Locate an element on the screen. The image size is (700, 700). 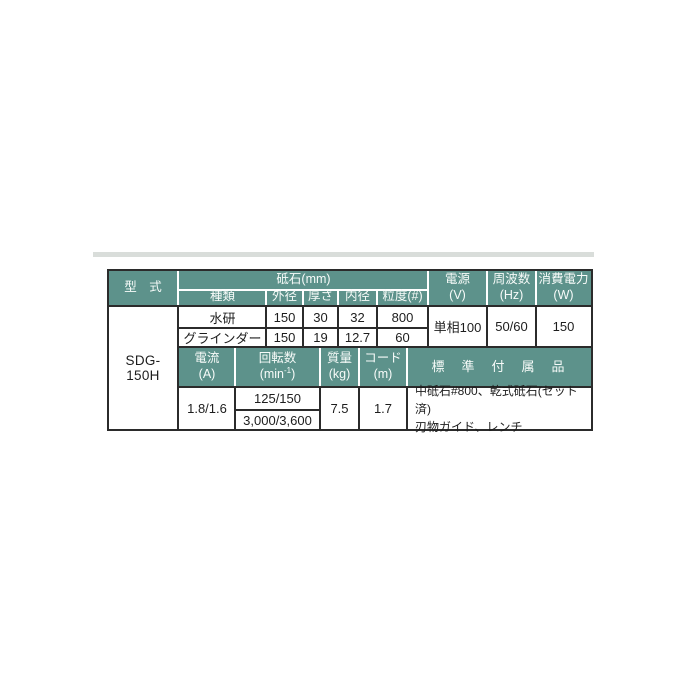
header-inner-diameter: 内径 is located at coordinates (357, 296).